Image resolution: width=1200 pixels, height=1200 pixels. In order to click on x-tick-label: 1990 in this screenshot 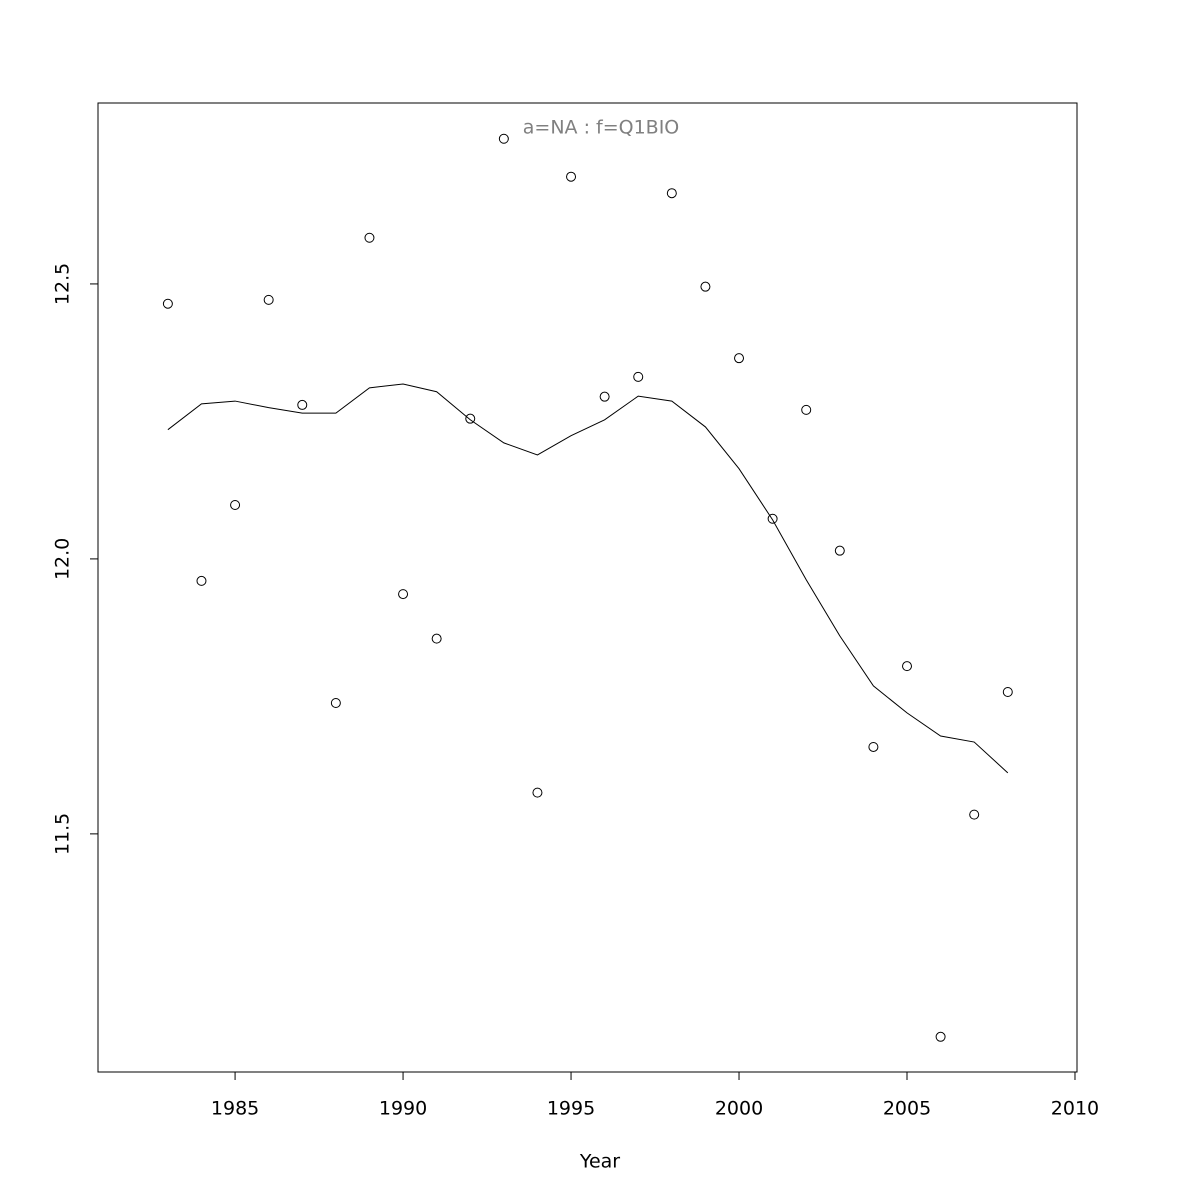, I will do `click(403, 1109)`.